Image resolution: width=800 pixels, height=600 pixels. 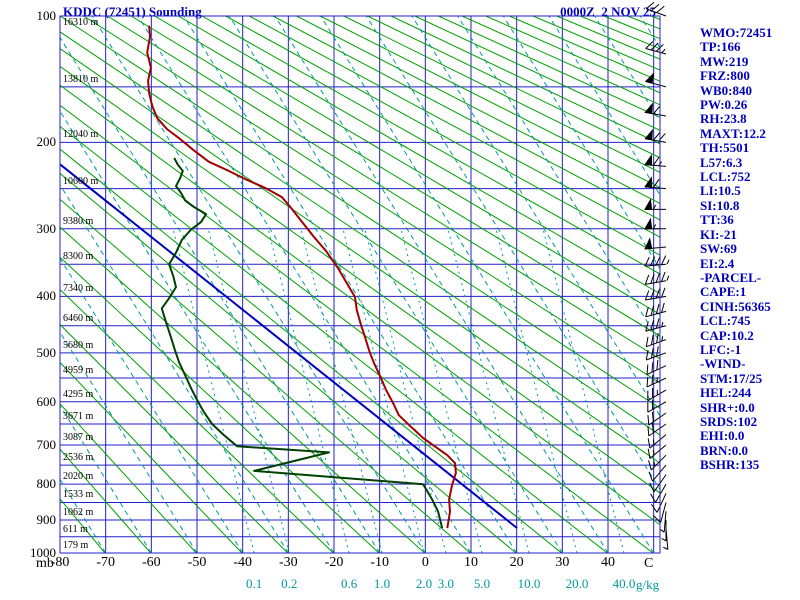 I want to click on height-label: 16310 m, so click(x=81, y=22).